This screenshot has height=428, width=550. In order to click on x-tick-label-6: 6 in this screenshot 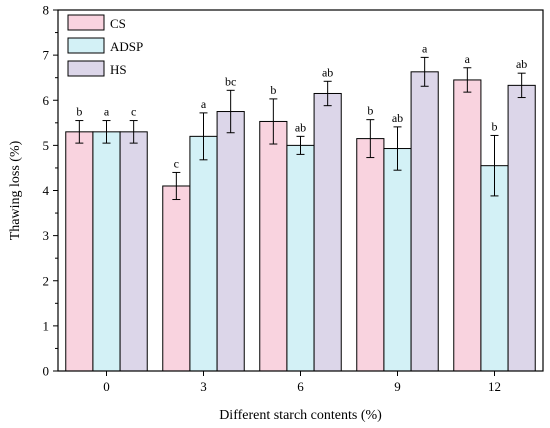, I will do `click(300, 386)`.